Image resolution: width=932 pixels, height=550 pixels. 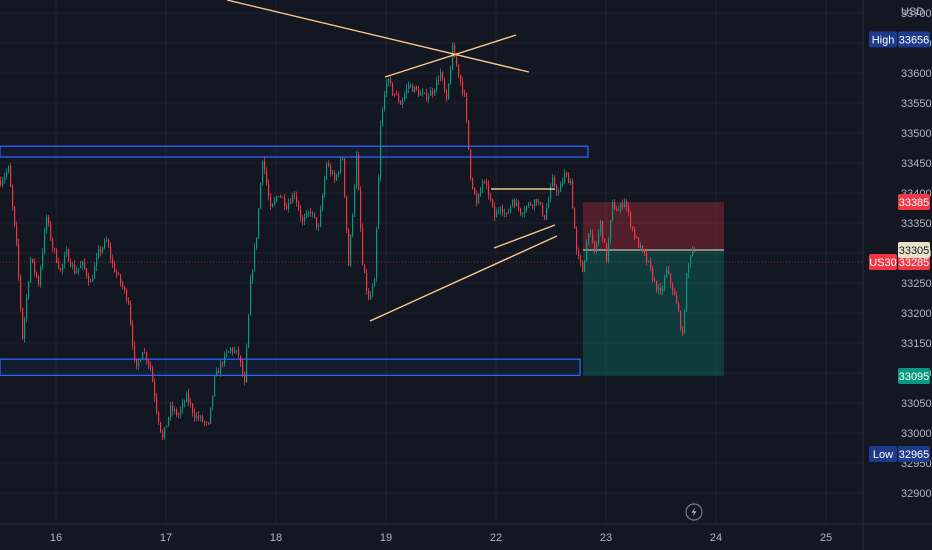 What do you see at coordinates (290, 367) in the screenshot?
I see `support-zone` at bounding box center [290, 367].